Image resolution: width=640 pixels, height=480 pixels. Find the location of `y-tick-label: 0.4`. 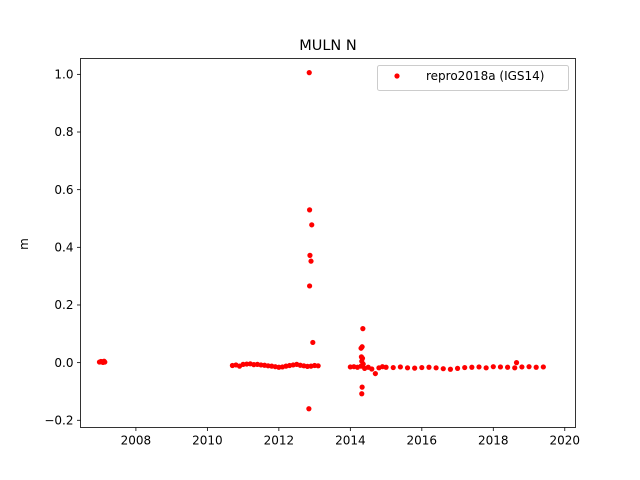

y-tick-label: 0.4 is located at coordinates (63, 248).